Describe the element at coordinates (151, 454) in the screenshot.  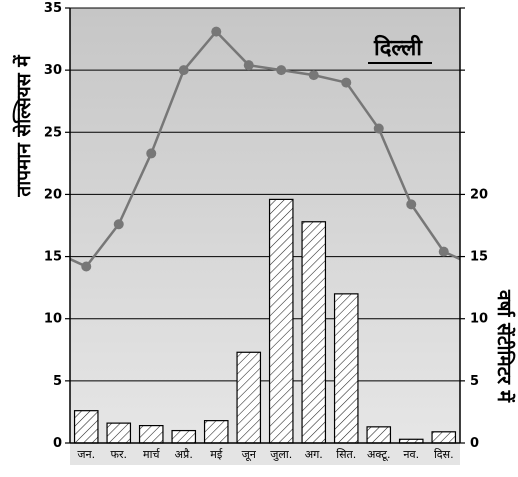
I see `x-tick-label-2: मार्च` at that location.